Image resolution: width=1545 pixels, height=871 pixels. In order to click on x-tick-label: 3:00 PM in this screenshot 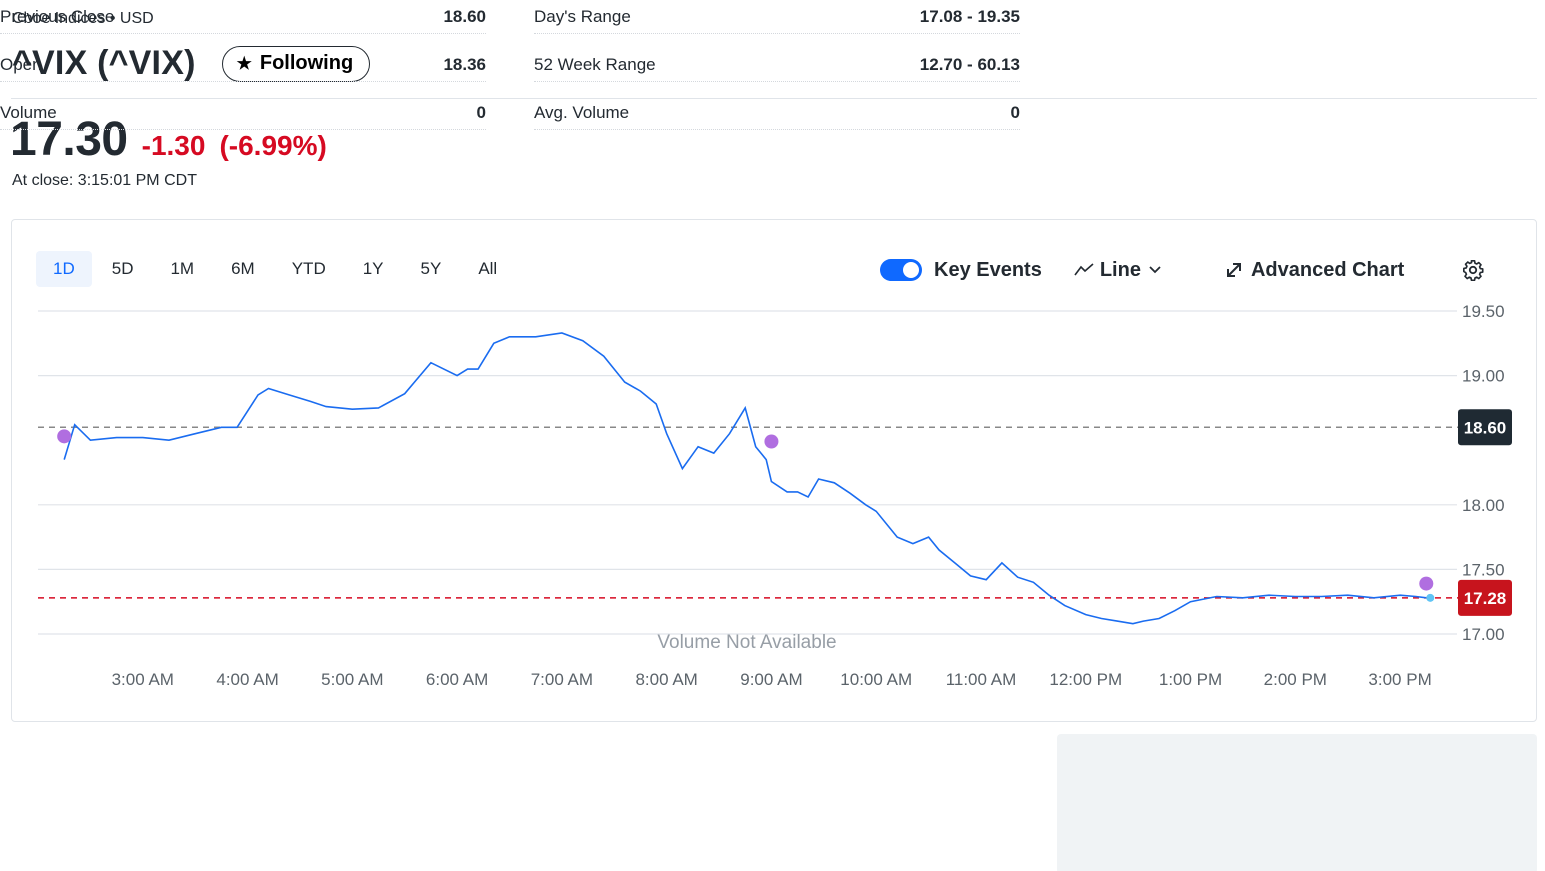, I will do `click(1399, 679)`.